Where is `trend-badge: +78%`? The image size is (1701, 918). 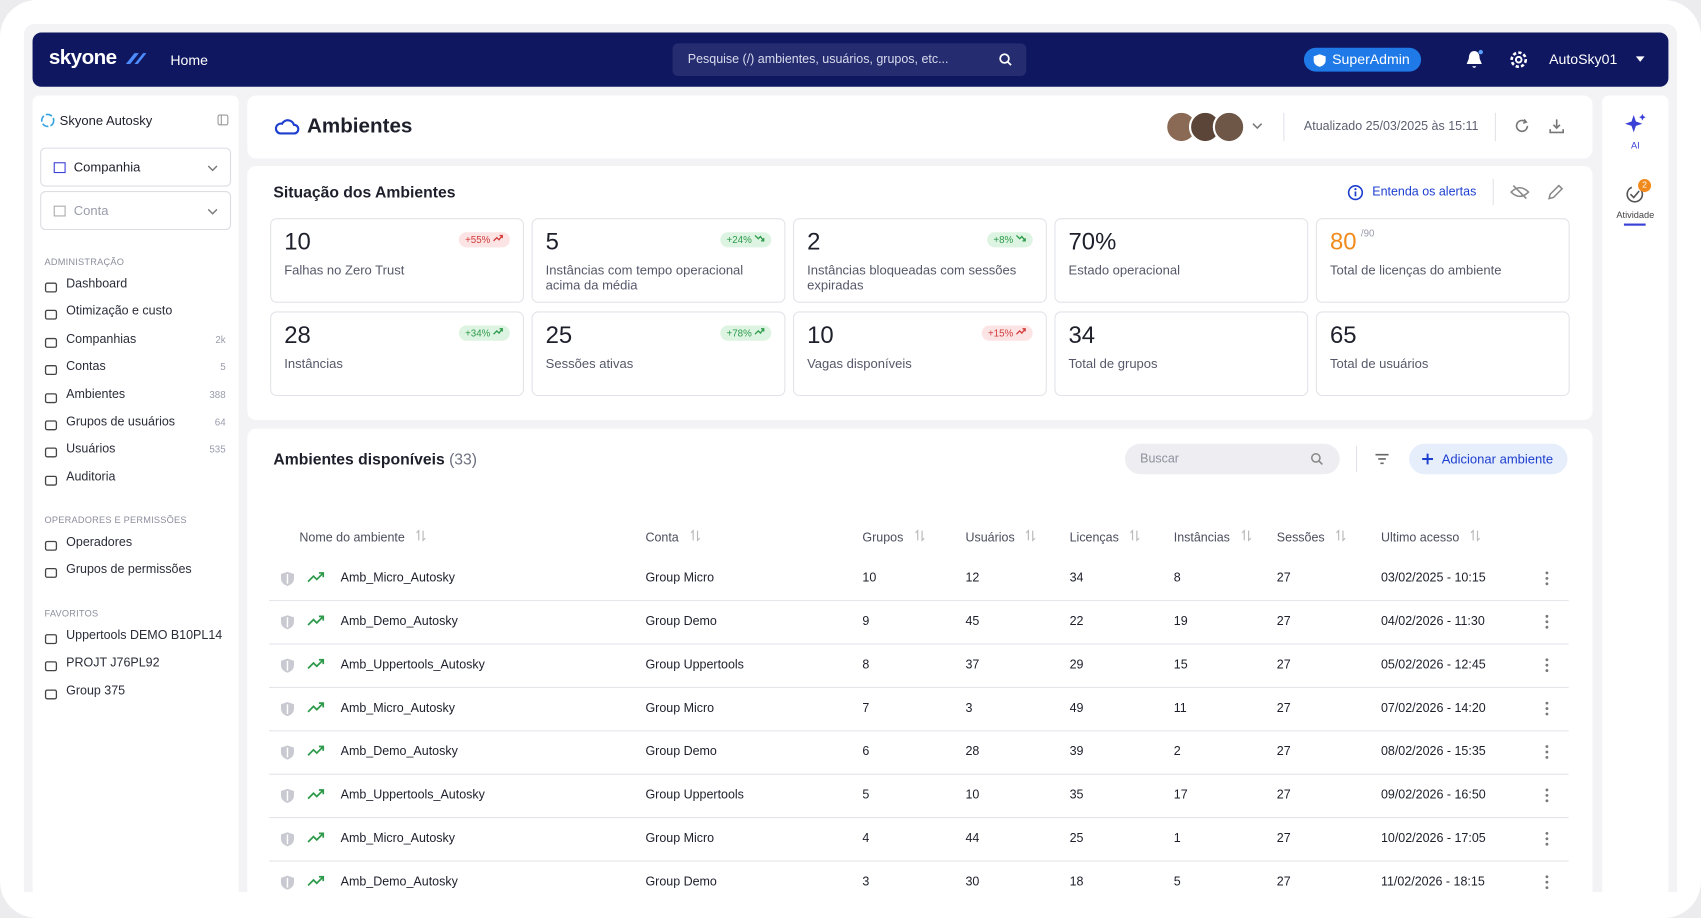
trend-badge: +78% is located at coordinates (746, 333).